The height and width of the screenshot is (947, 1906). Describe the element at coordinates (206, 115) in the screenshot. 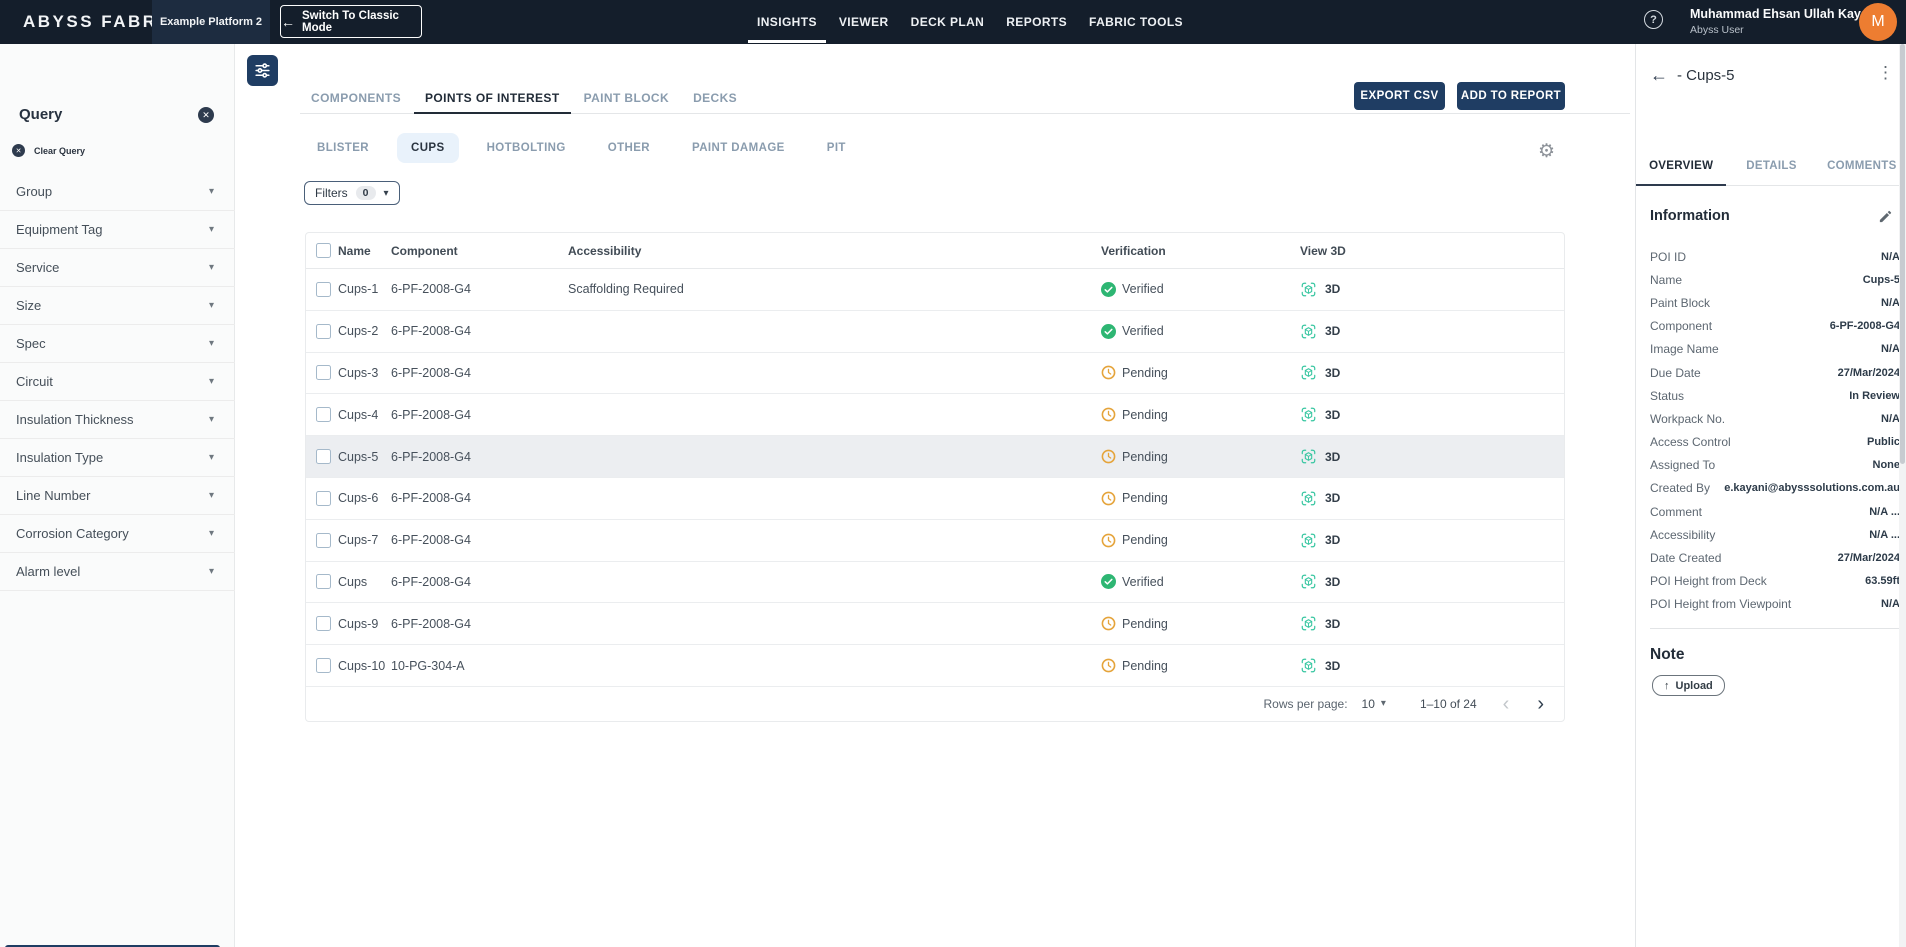

I see `close-query-panel-icon: ✕` at that location.